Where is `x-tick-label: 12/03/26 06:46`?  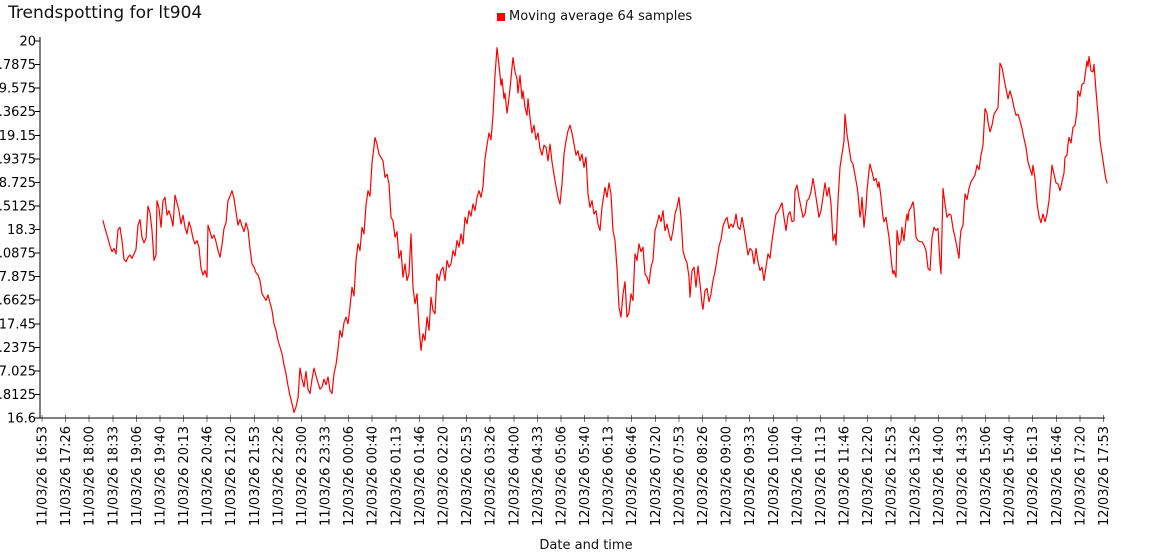
x-tick-label: 12/03/26 06:46 is located at coordinates (632, 476).